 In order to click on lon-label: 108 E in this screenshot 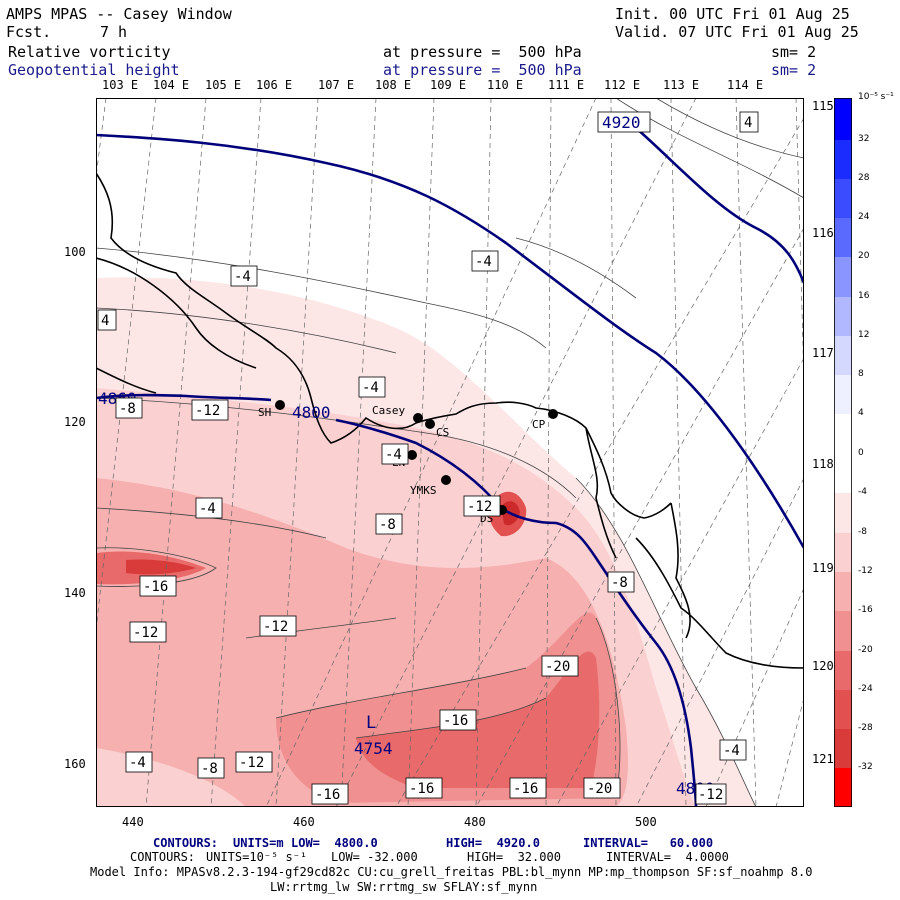, I will do `click(393, 85)`.